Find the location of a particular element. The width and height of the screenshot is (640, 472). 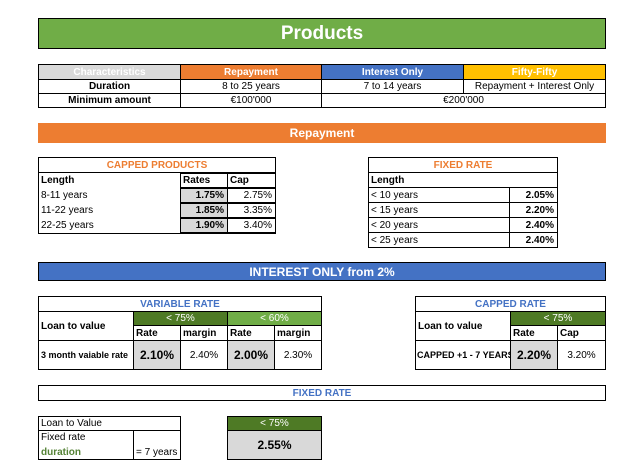

capped-rates-header: Rates is located at coordinates (204, 180).